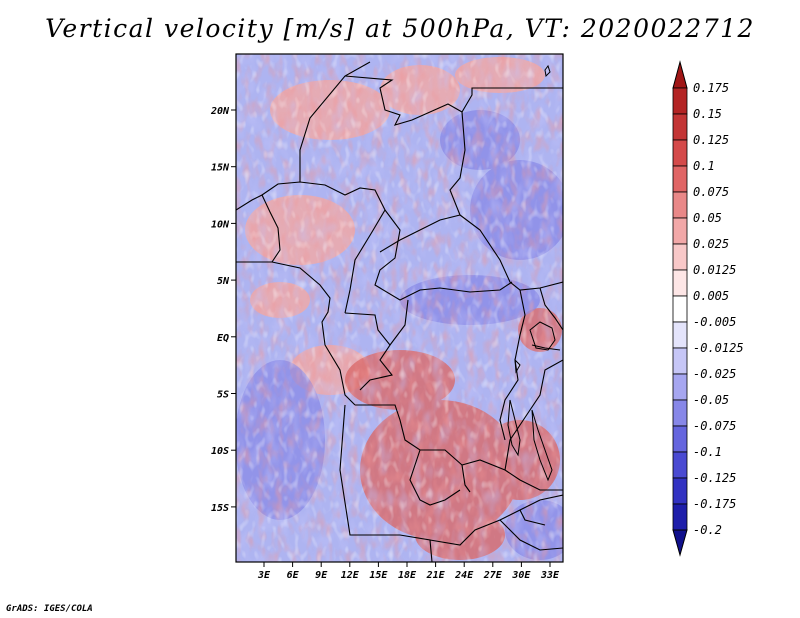 This screenshot has width=800, height=618. What do you see at coordinates (220, 451) in the screenshot?
I see `lat-label: 10S` at bounding box center [220, 451].